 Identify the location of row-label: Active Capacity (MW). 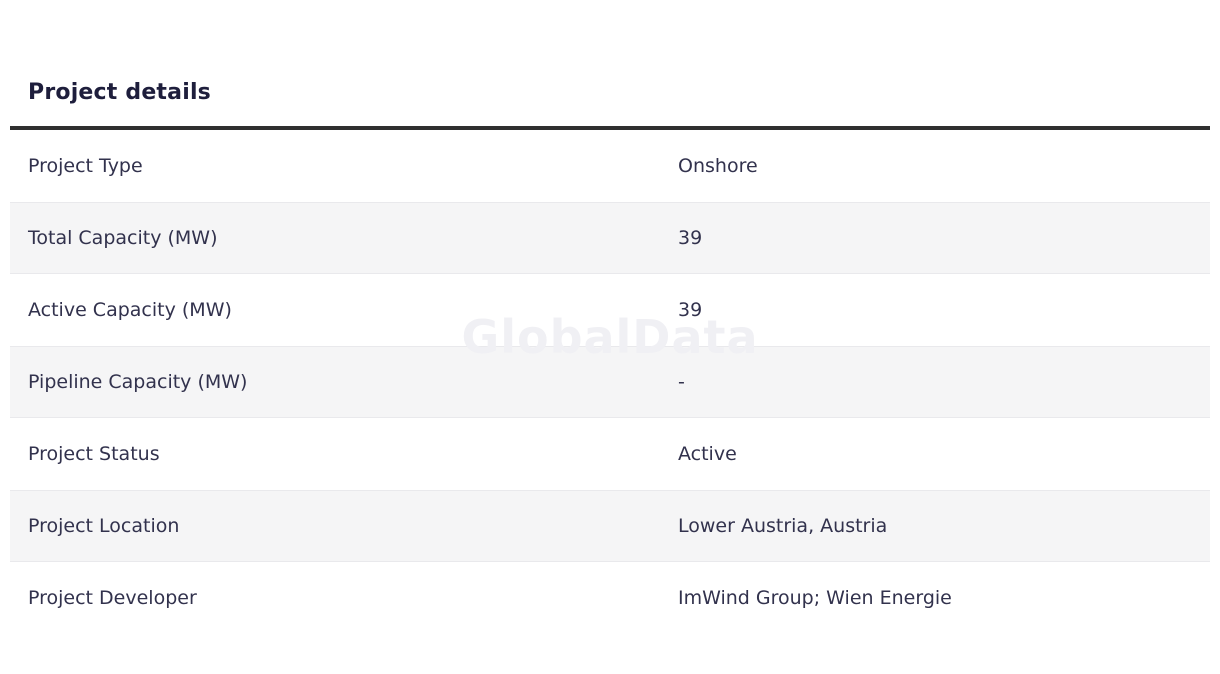
(130, 310).